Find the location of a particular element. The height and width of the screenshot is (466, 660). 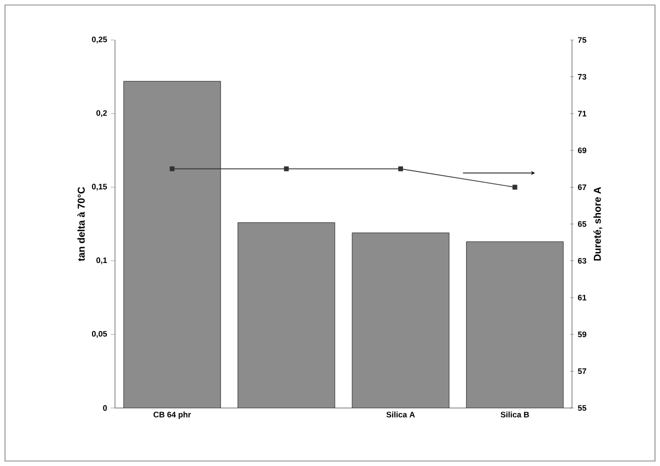

y2-tick-label: 65 is located at coordinates (582, 224).